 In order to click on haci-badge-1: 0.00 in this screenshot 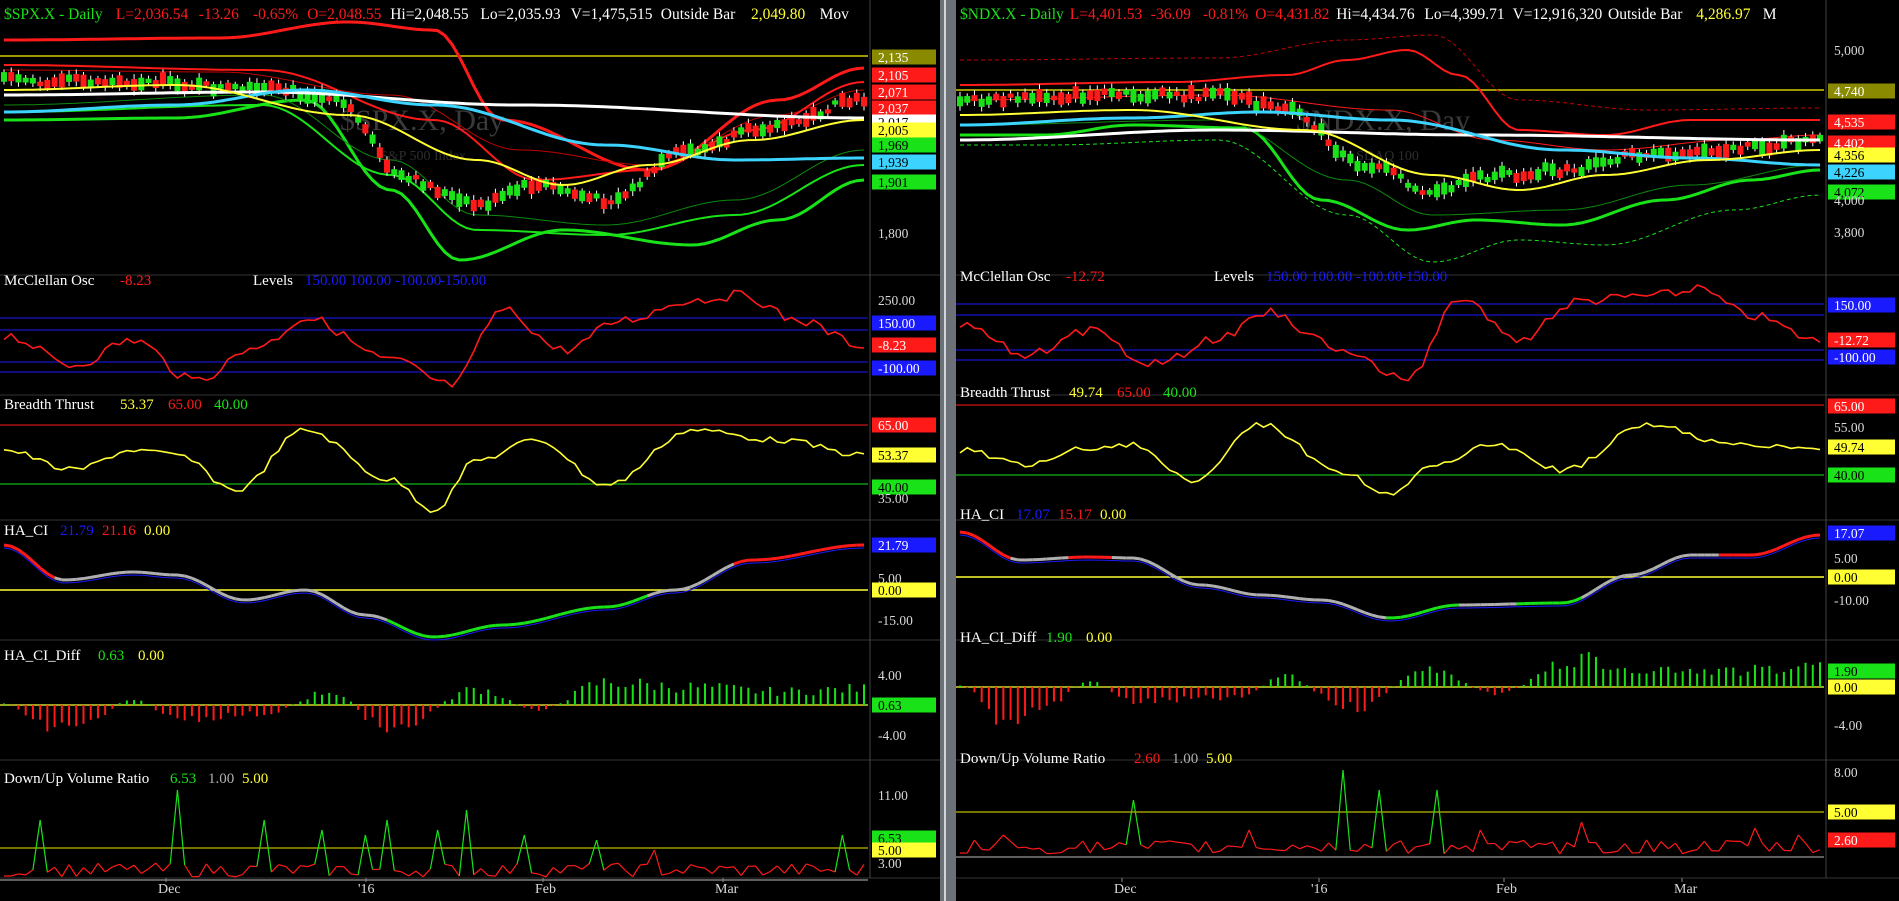, I will do `click(1846, 577)`.